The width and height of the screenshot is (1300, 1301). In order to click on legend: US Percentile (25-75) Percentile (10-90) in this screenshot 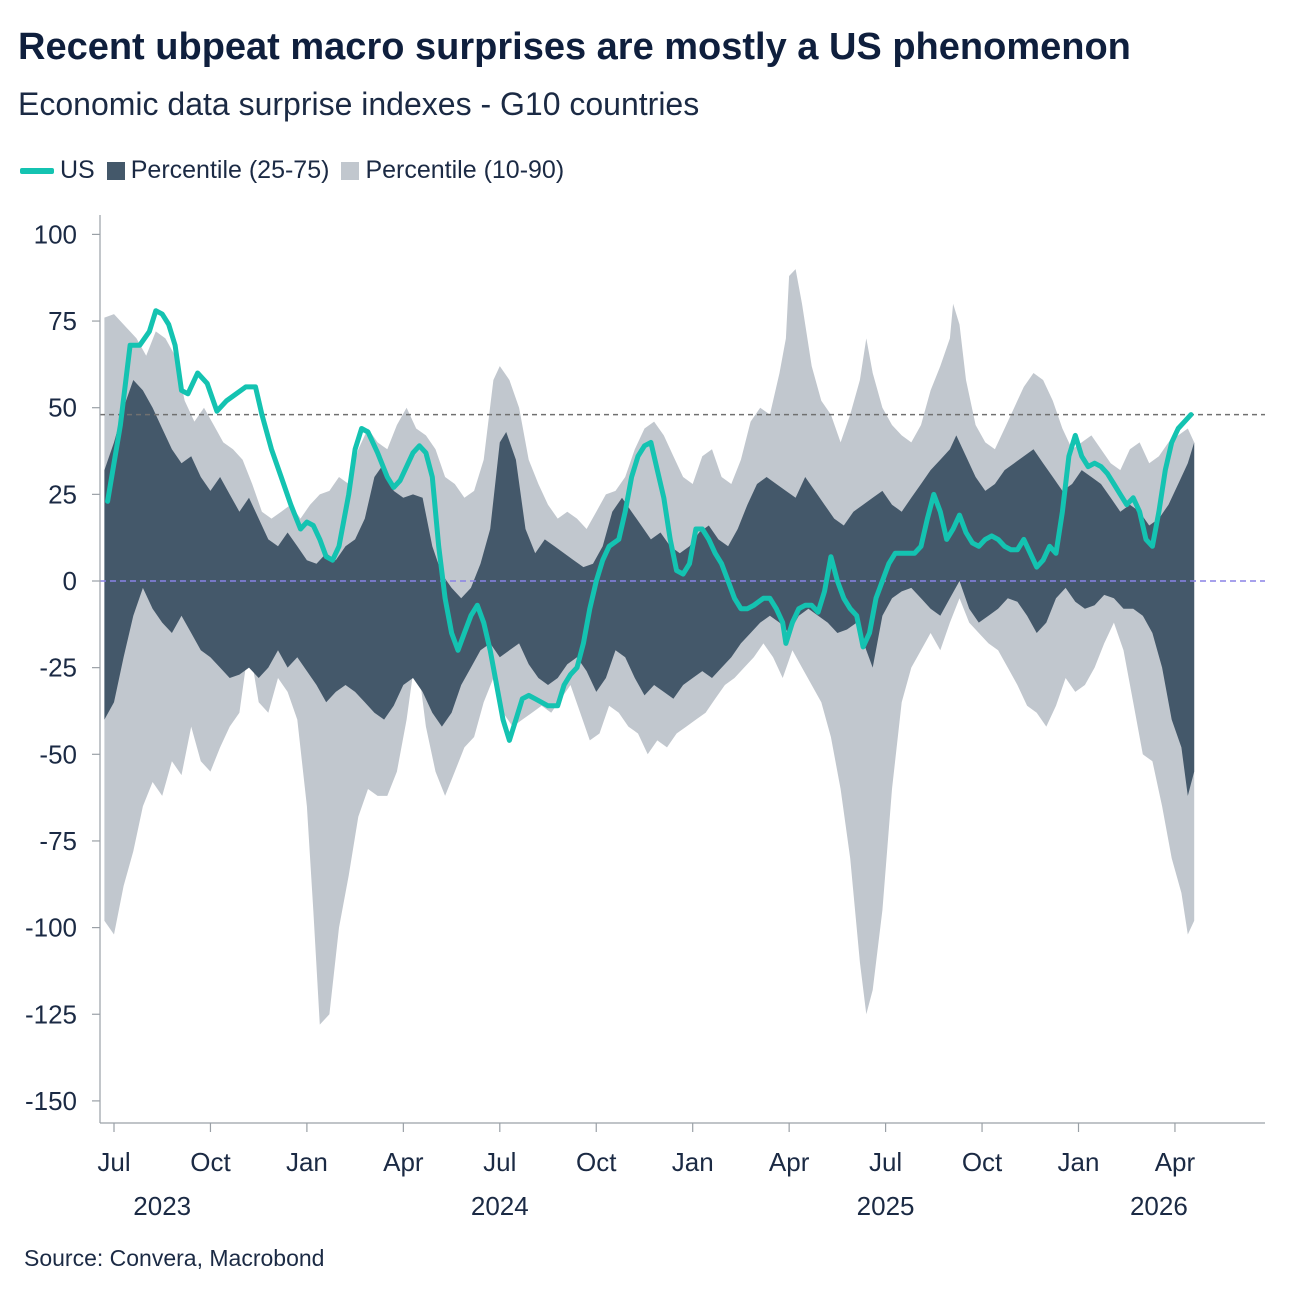, I will do `click(298, 170)`.